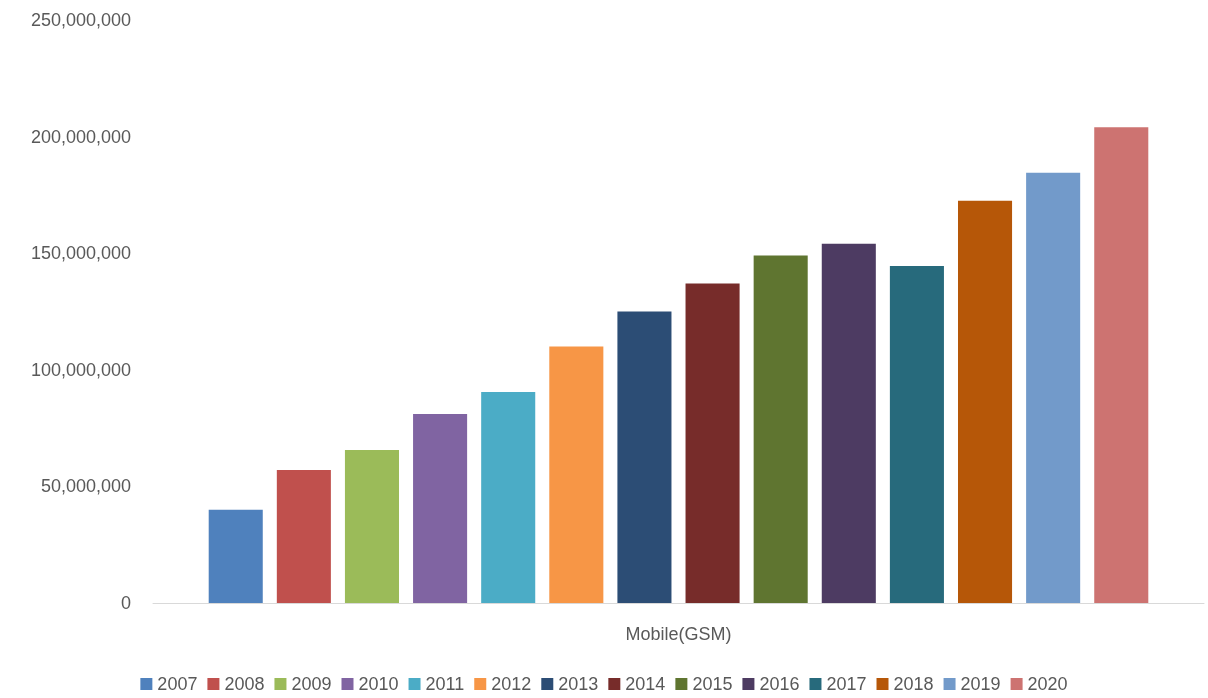 This screenshot has height=698, width=1208. I want to click on legend-label: 2013, so click(578, 684).